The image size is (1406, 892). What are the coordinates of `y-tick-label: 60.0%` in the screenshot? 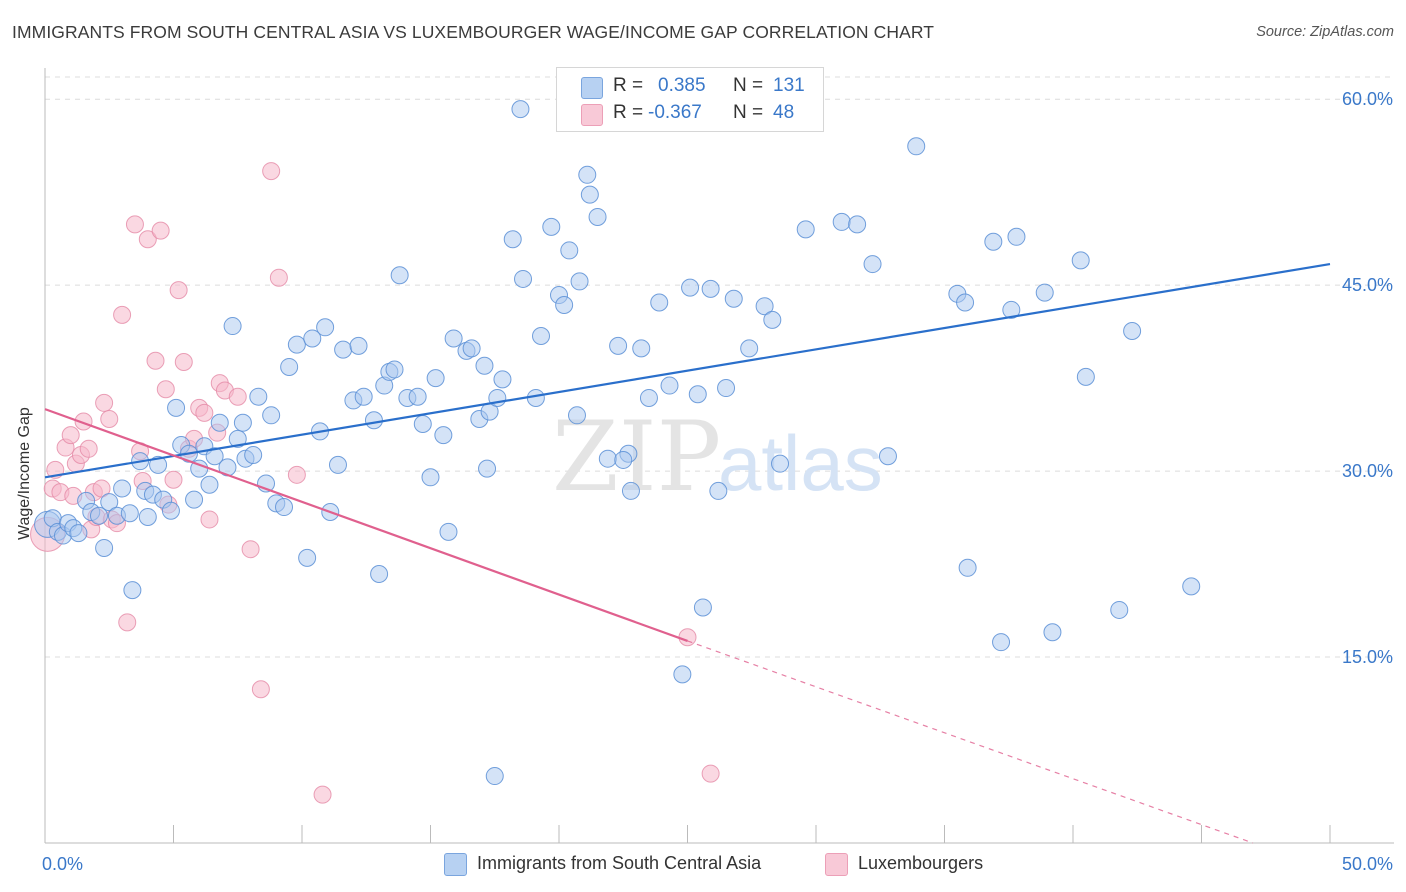 It's located at (1367, 99).